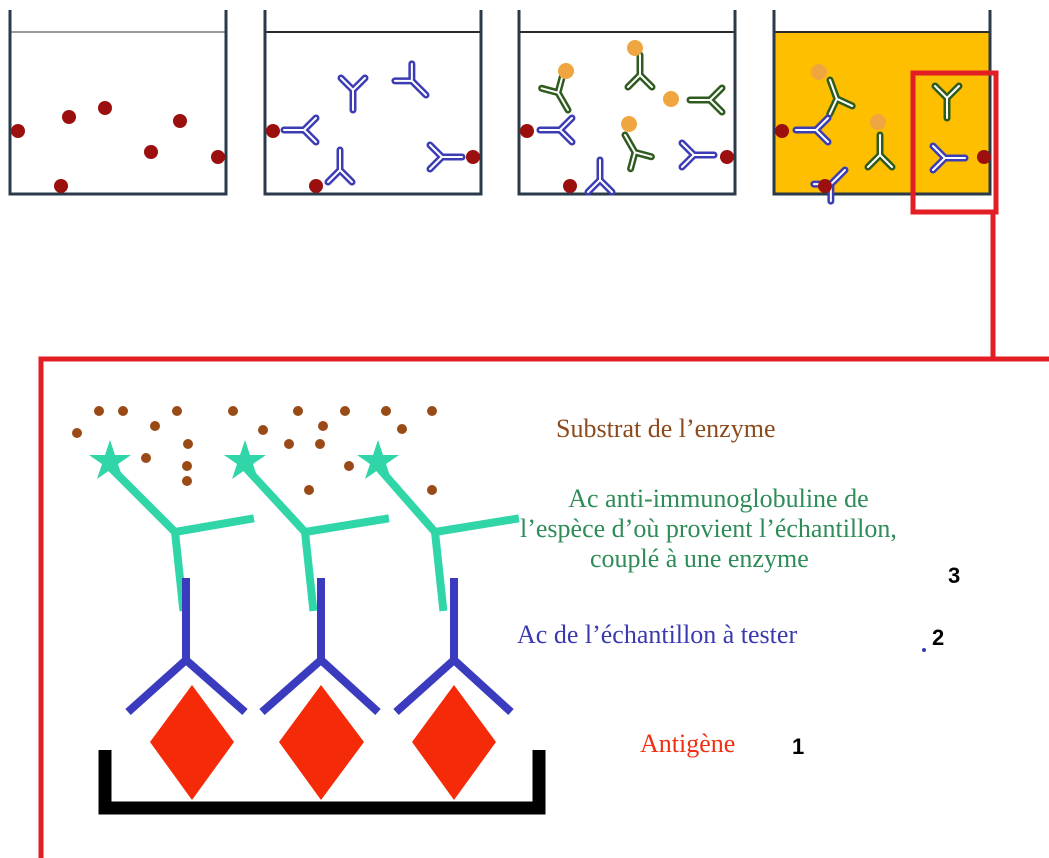  I want to click on label-conjugate-line1: Ac anti-immunoglobuline de, so click(718, 498).